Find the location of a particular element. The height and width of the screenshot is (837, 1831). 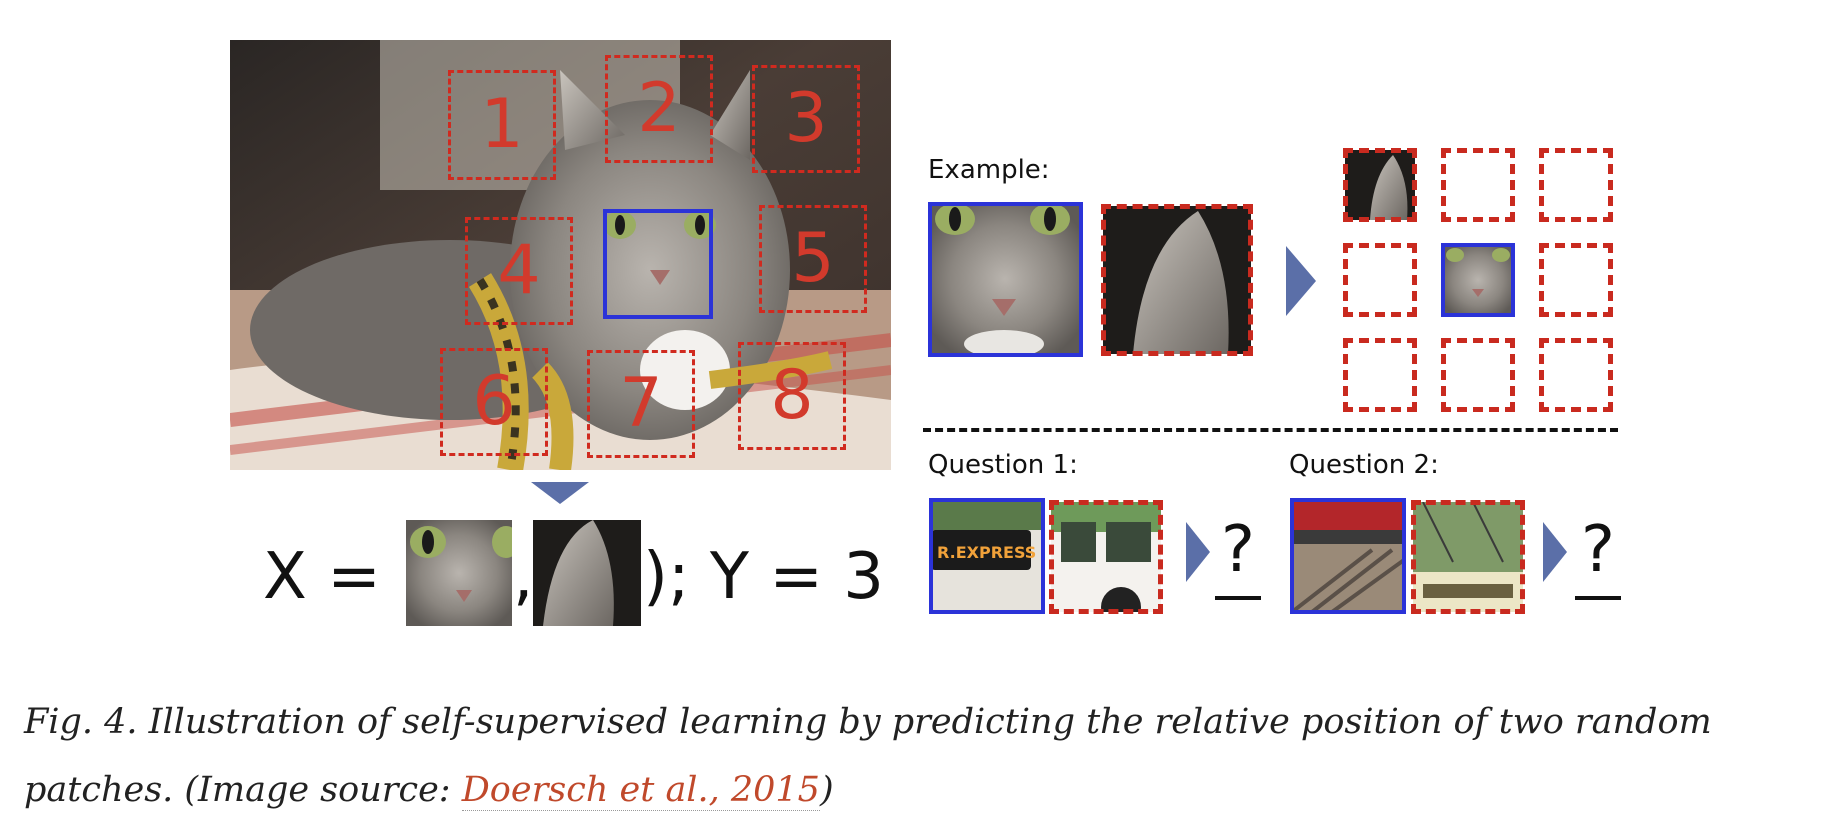

grid-center-patch is located at coordinates (1478, 280).